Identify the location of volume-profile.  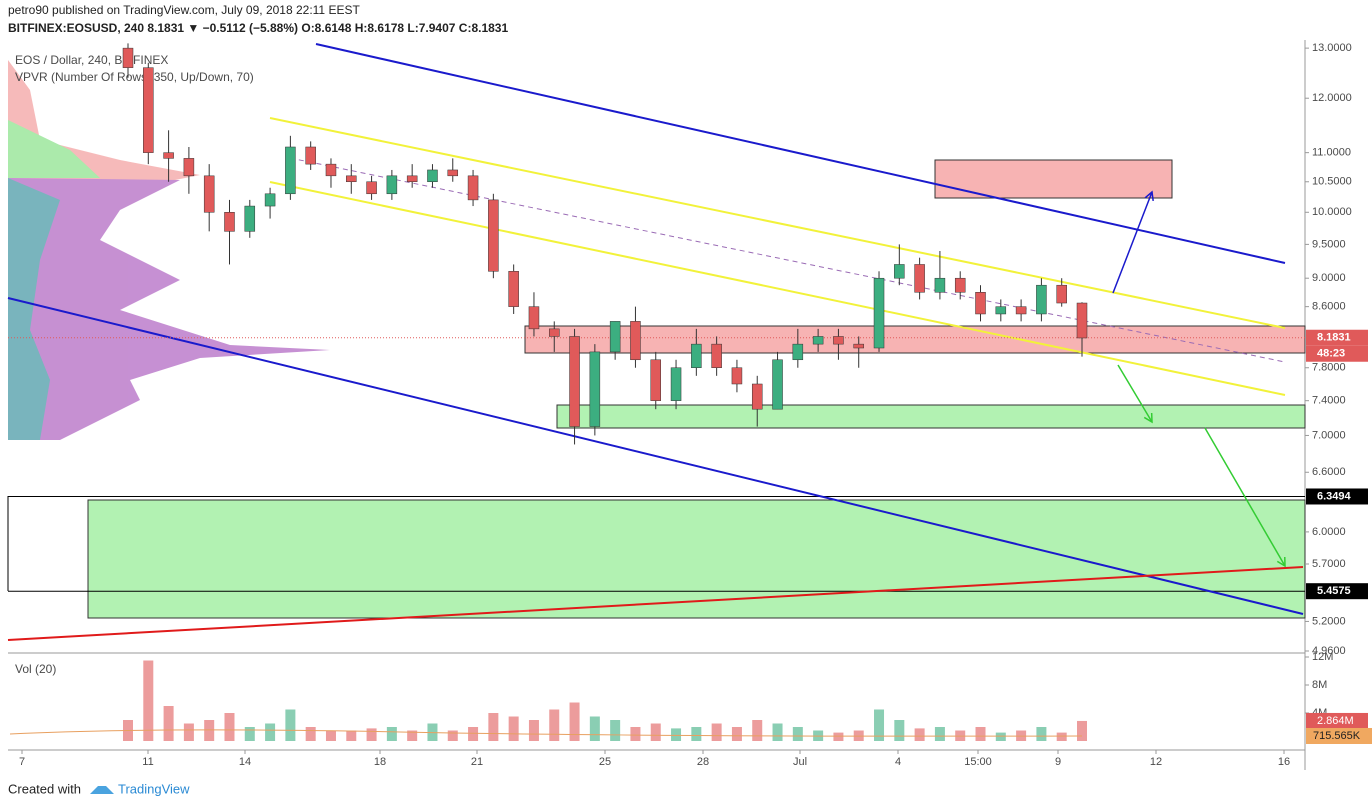
(169, 250).